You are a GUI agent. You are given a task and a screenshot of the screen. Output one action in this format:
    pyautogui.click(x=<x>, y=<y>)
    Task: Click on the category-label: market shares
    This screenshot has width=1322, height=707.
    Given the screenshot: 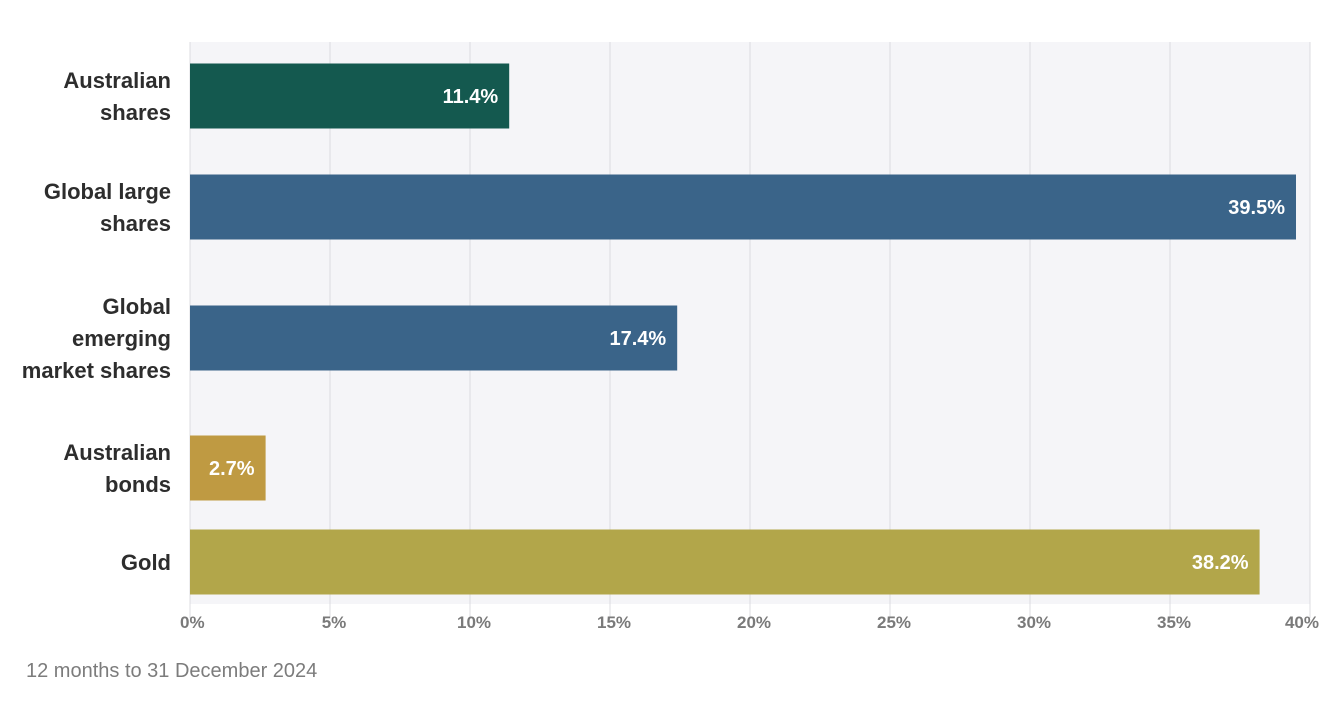 What is the action you would take?
    pyautogui.click(x=96, y=370)
    